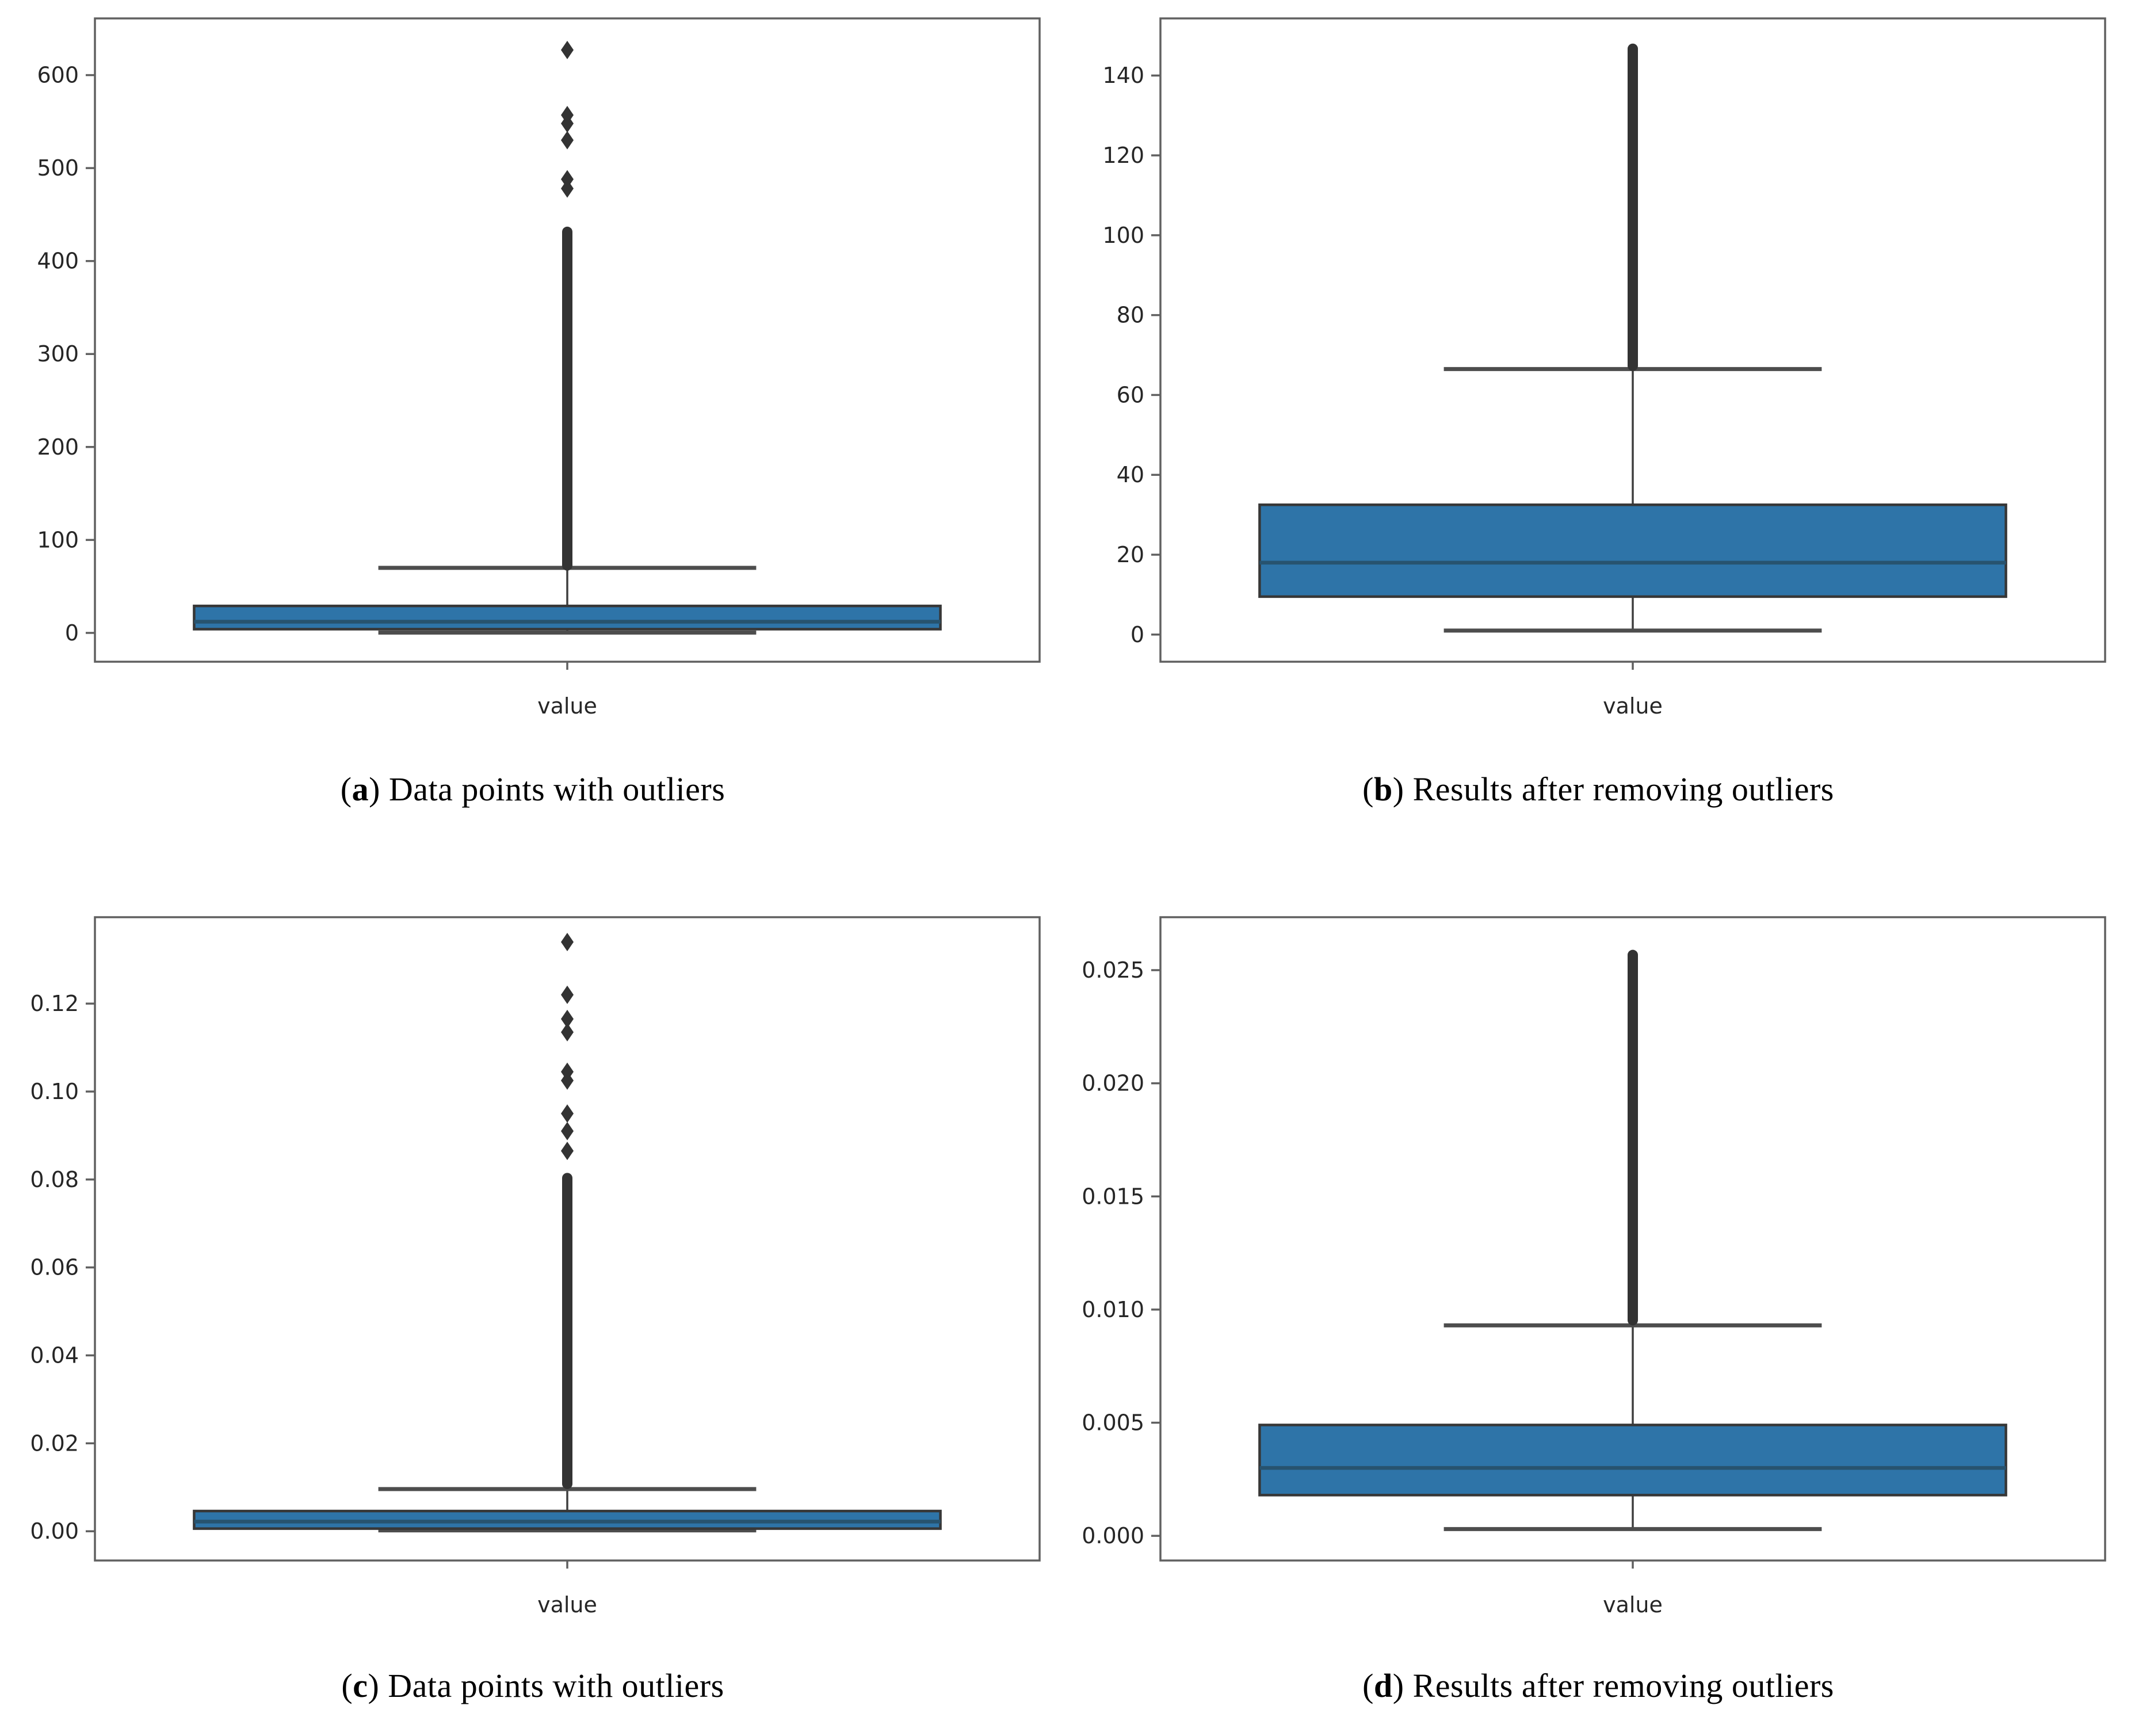 This screenshot has height=1736, width=2131. Describe the element at coordinates (58, 354) in the screenshot. I see `y-tick-label: 300` at that location.